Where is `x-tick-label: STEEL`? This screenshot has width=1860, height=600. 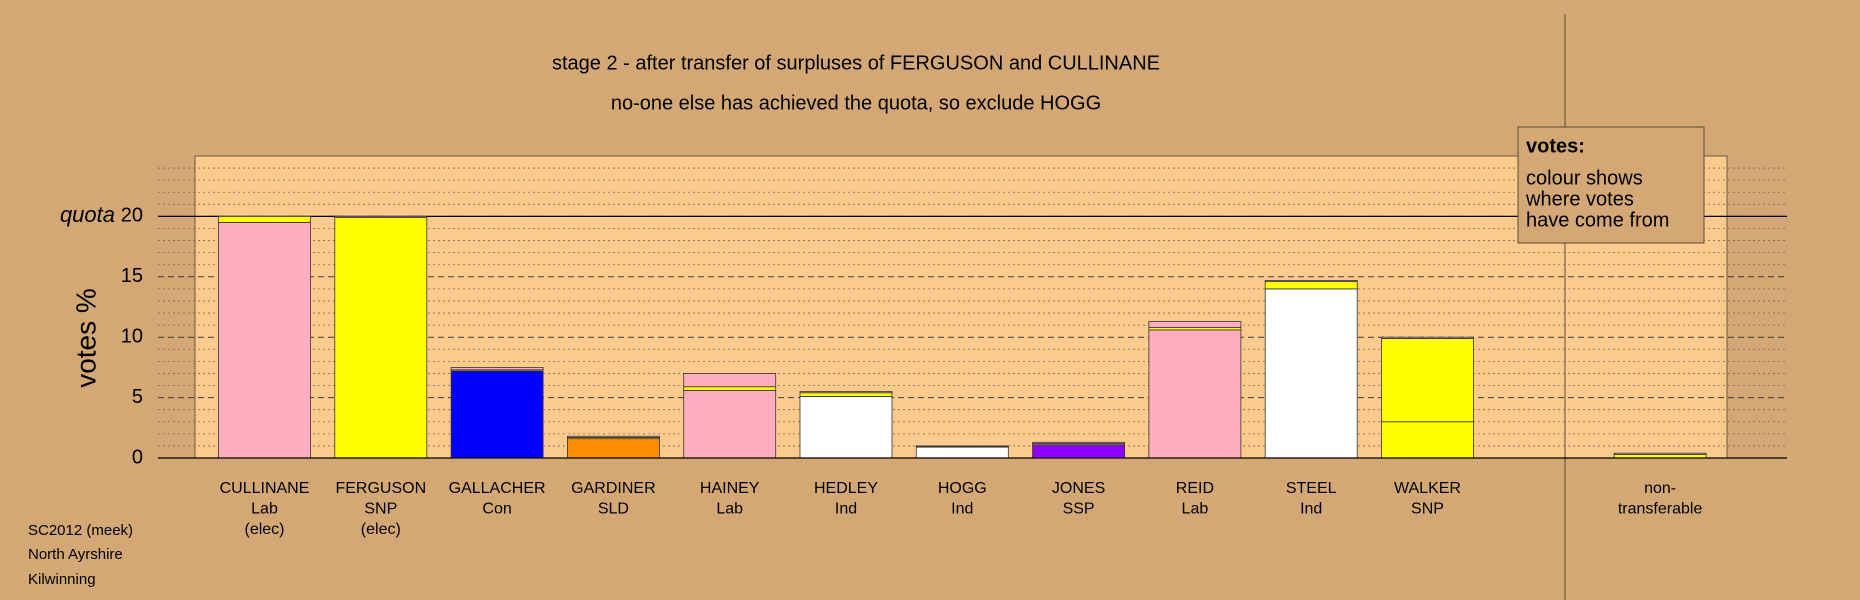
x-tick-label: STEEL is located at coordinates (1311, 488).